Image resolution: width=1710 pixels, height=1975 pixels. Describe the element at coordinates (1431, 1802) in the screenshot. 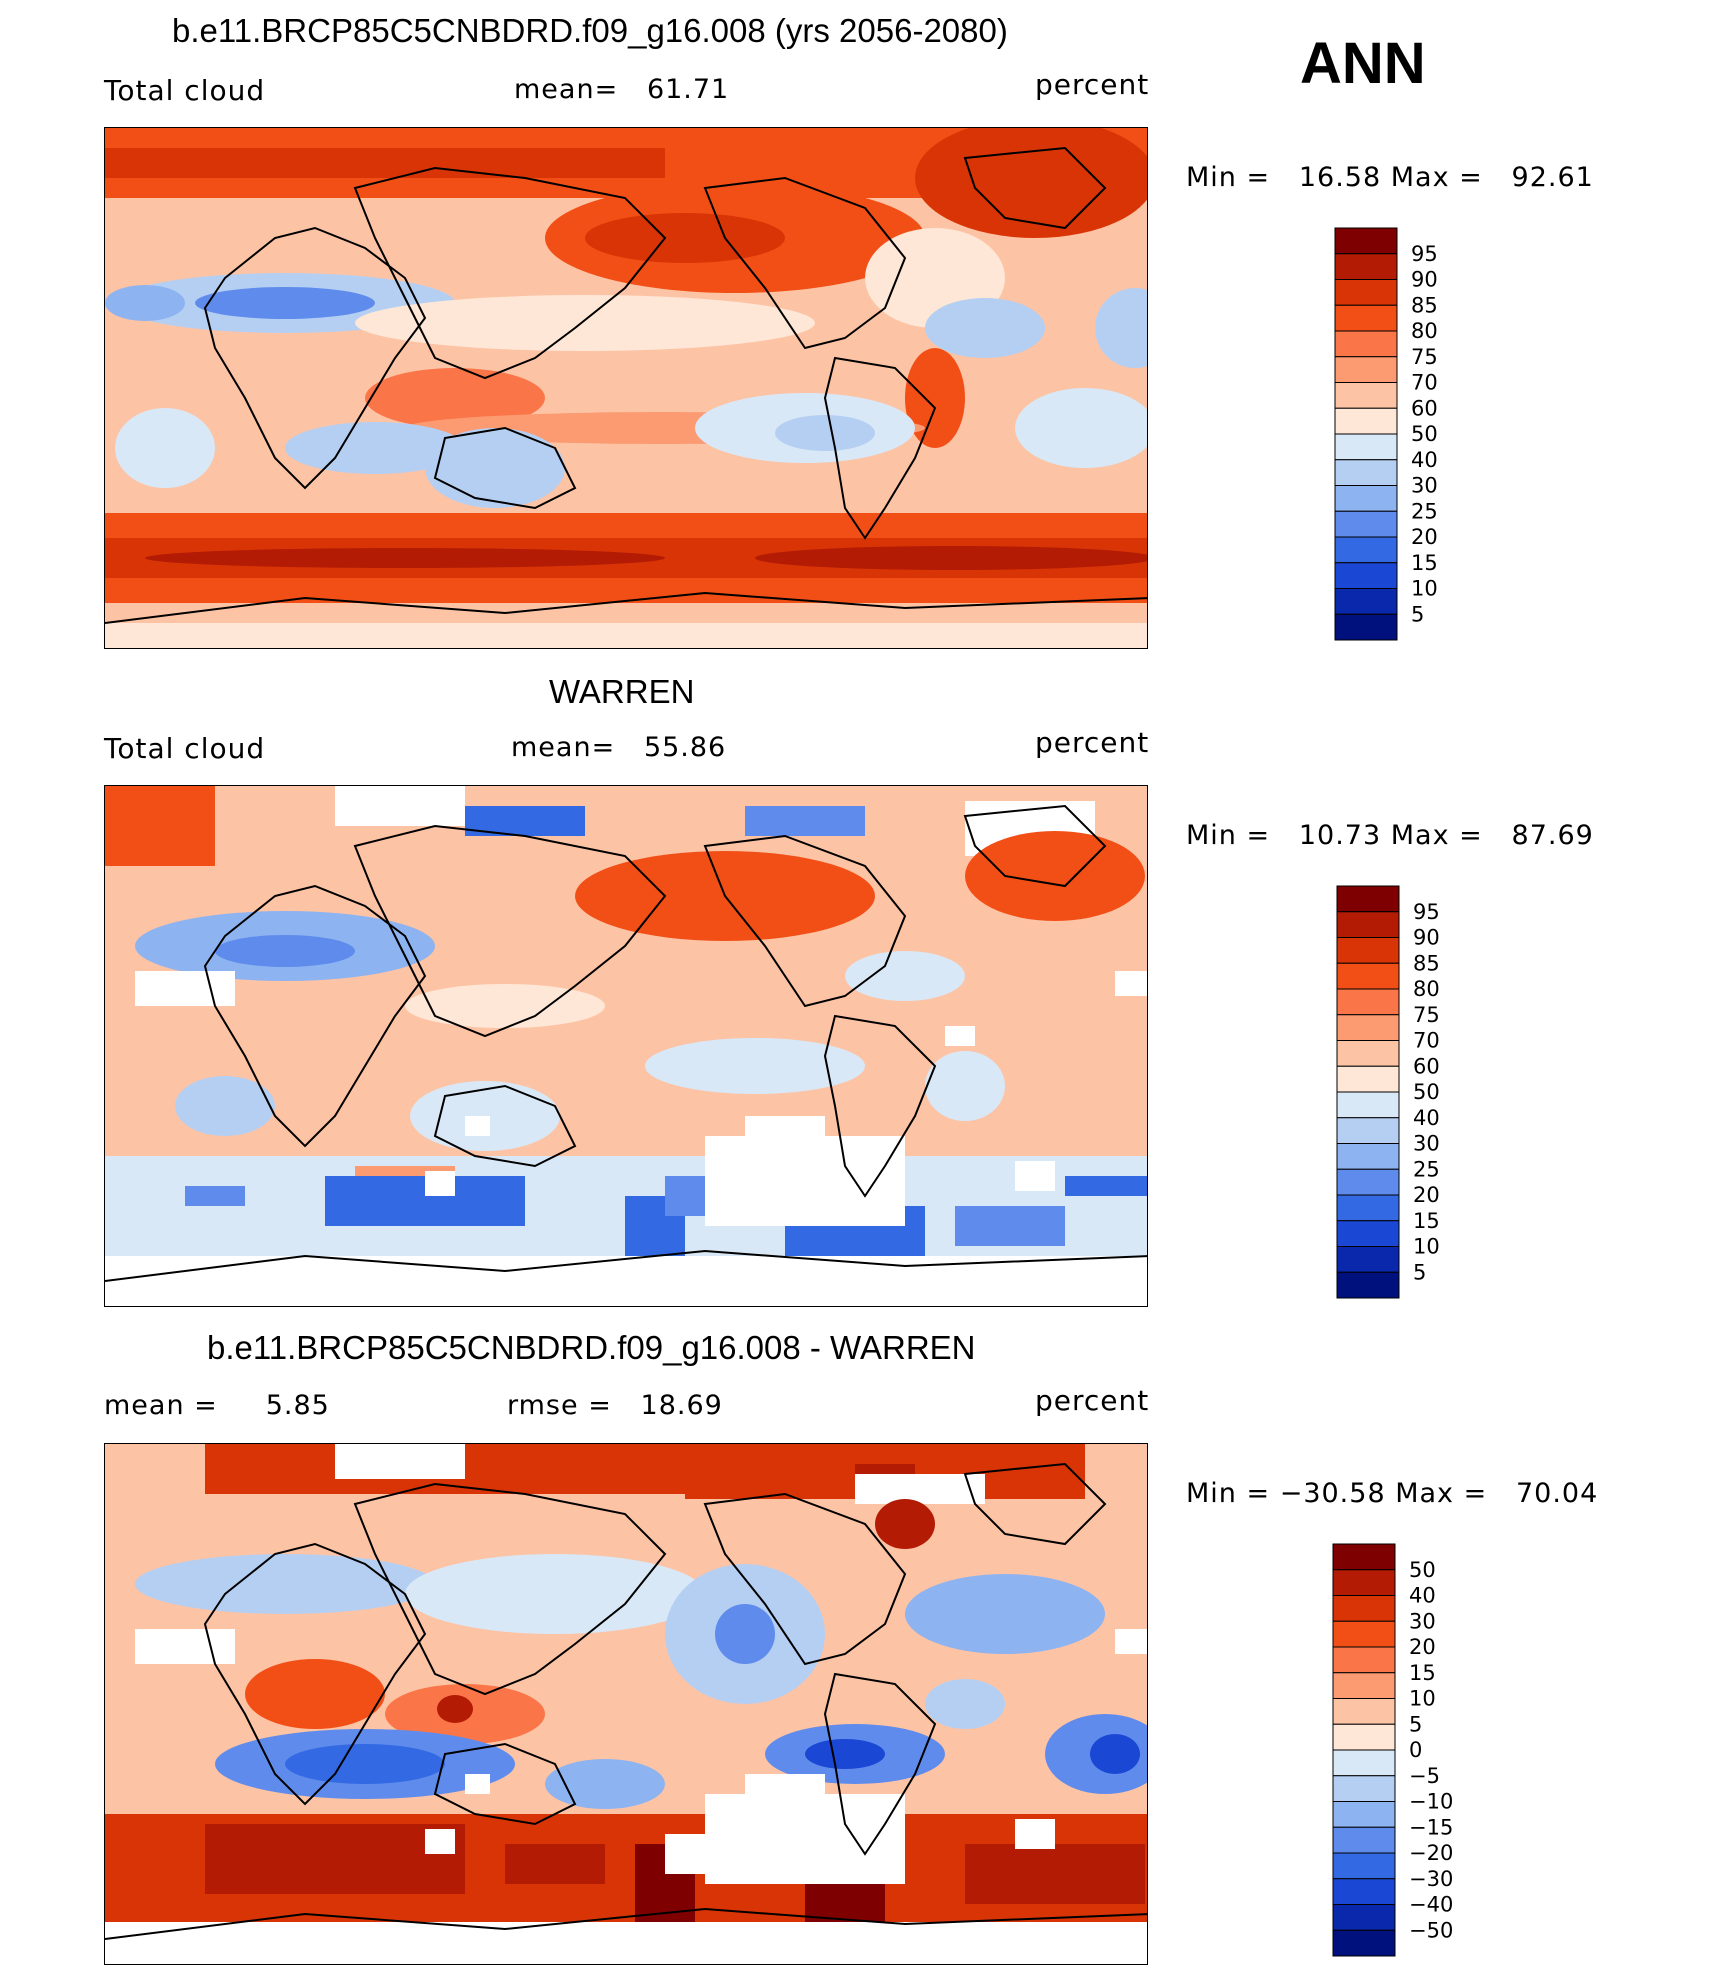

I see `colorbar-tick-label: −10` at that location.